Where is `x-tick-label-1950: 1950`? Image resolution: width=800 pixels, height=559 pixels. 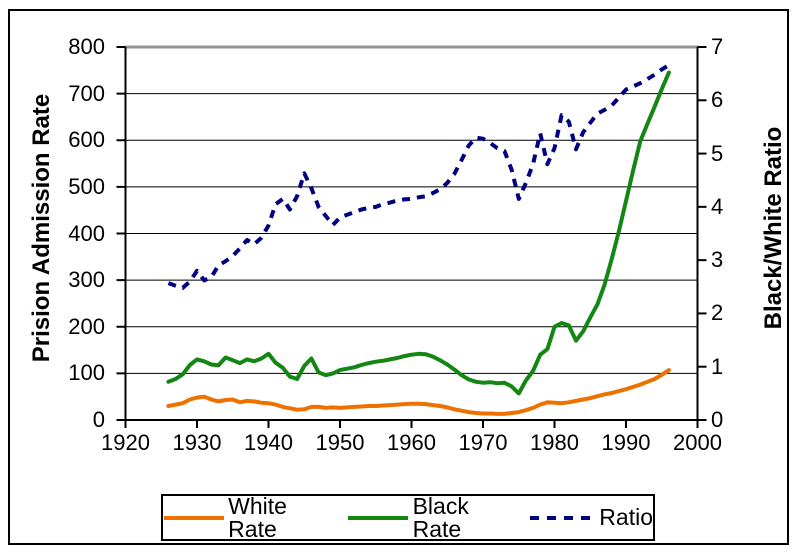 x-tick-label-1950: 1950 is located at coordinates (340, 442).